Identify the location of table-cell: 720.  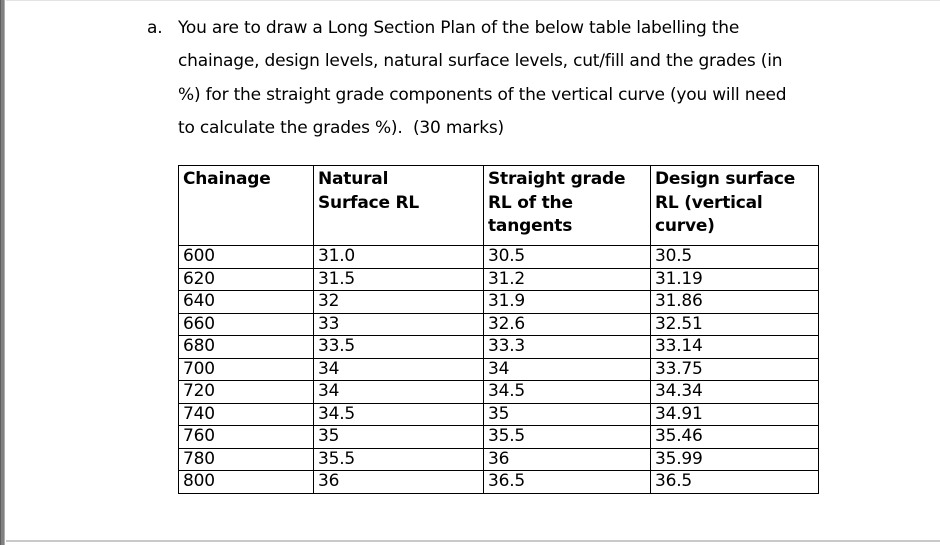
(246, 392).